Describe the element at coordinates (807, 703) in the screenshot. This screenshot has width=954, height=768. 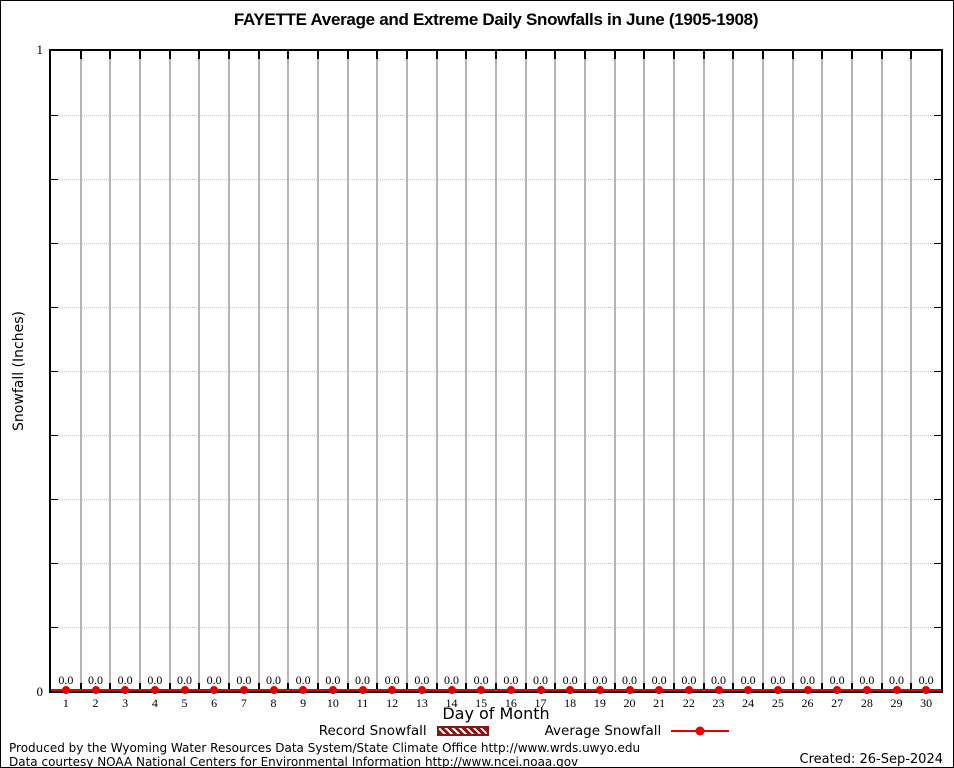
I see `x-tick-label: 26` at that location.